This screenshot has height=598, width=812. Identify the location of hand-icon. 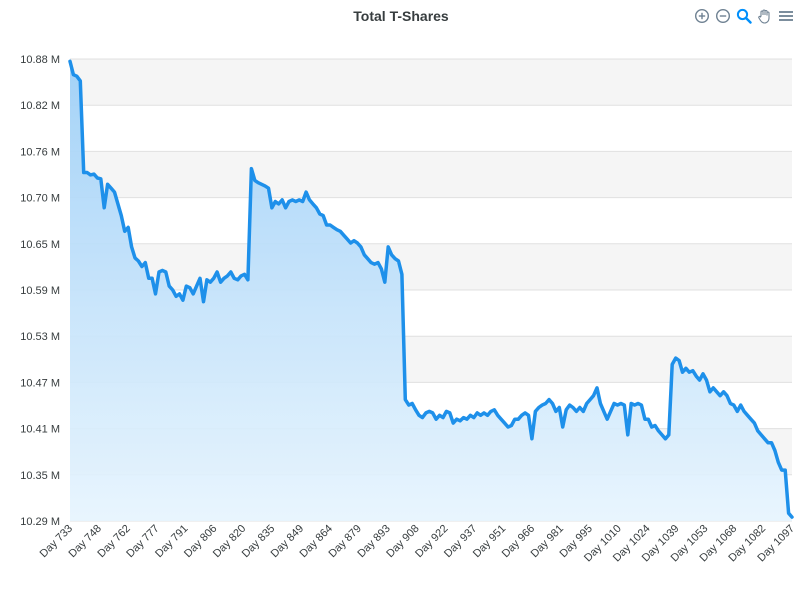
(765, 16).